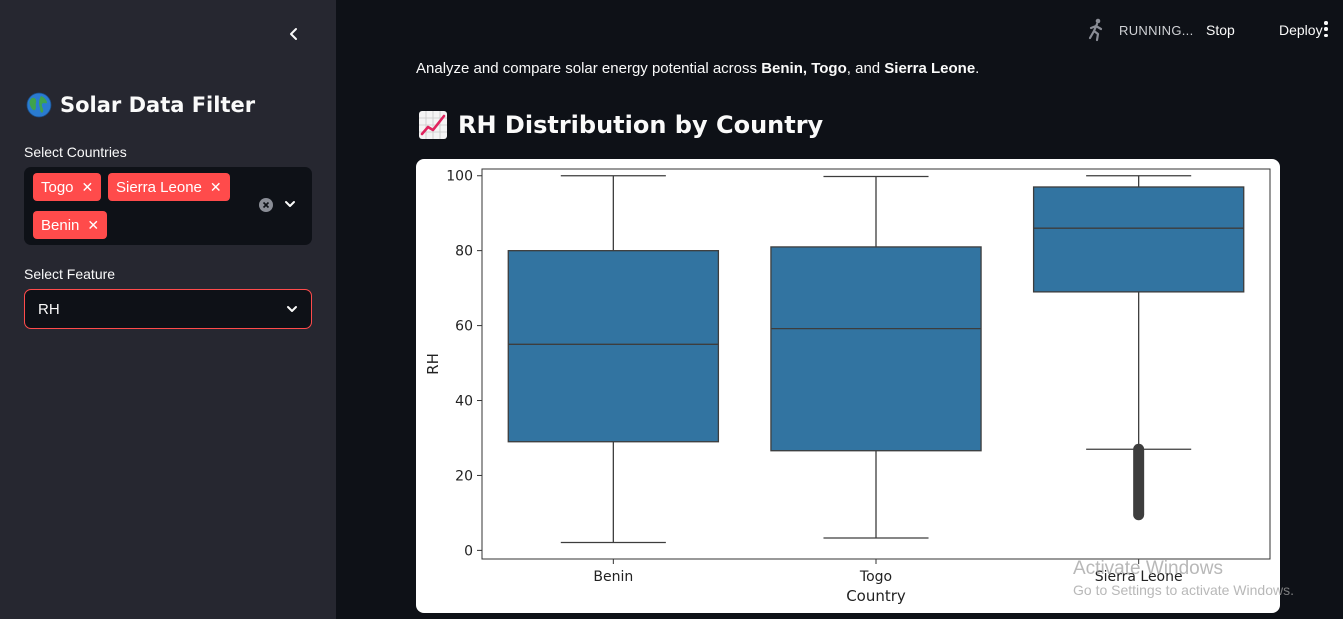  What do you see at coordinates (839, 30) in the screenshot?
I see `top-toolbar: RUNNING... Stop Deploy` at bounding box center [839, 30].